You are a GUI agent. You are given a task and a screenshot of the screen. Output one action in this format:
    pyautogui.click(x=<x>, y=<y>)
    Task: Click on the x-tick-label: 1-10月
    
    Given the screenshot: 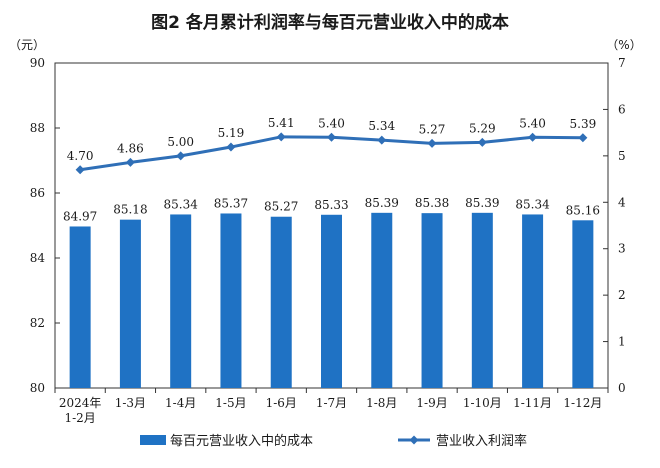 What is the action you would take?
    pyautogui.click(x=482, y=403)
    